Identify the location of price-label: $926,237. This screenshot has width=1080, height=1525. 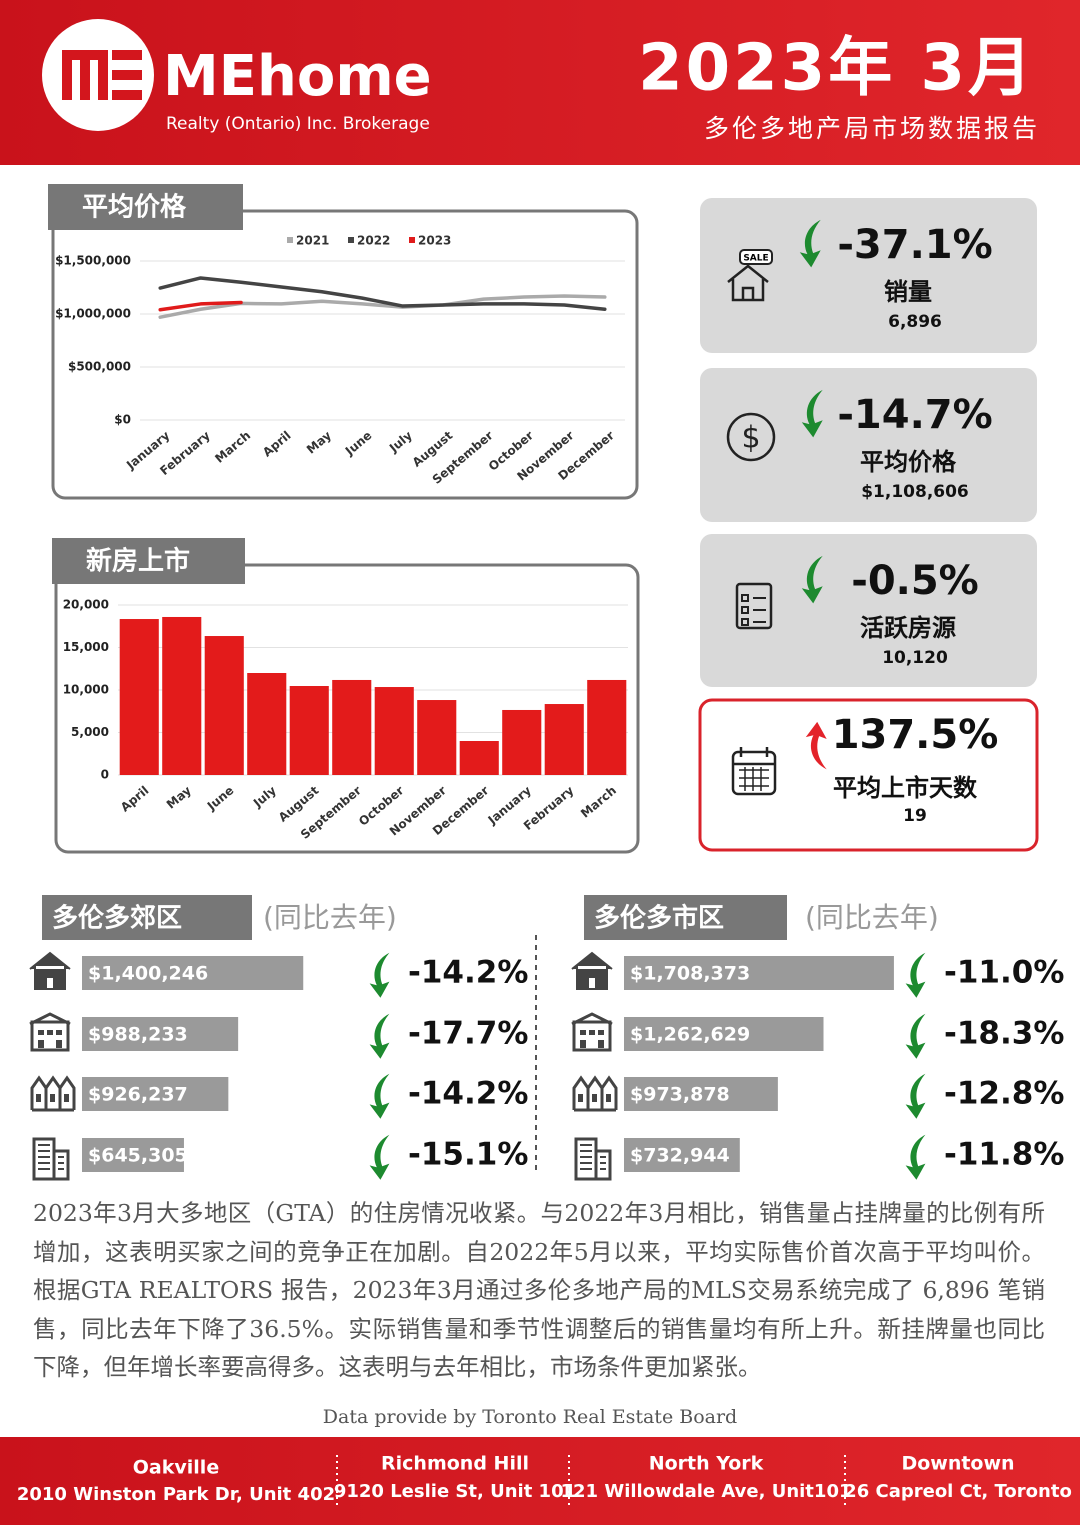
(138, 1095).